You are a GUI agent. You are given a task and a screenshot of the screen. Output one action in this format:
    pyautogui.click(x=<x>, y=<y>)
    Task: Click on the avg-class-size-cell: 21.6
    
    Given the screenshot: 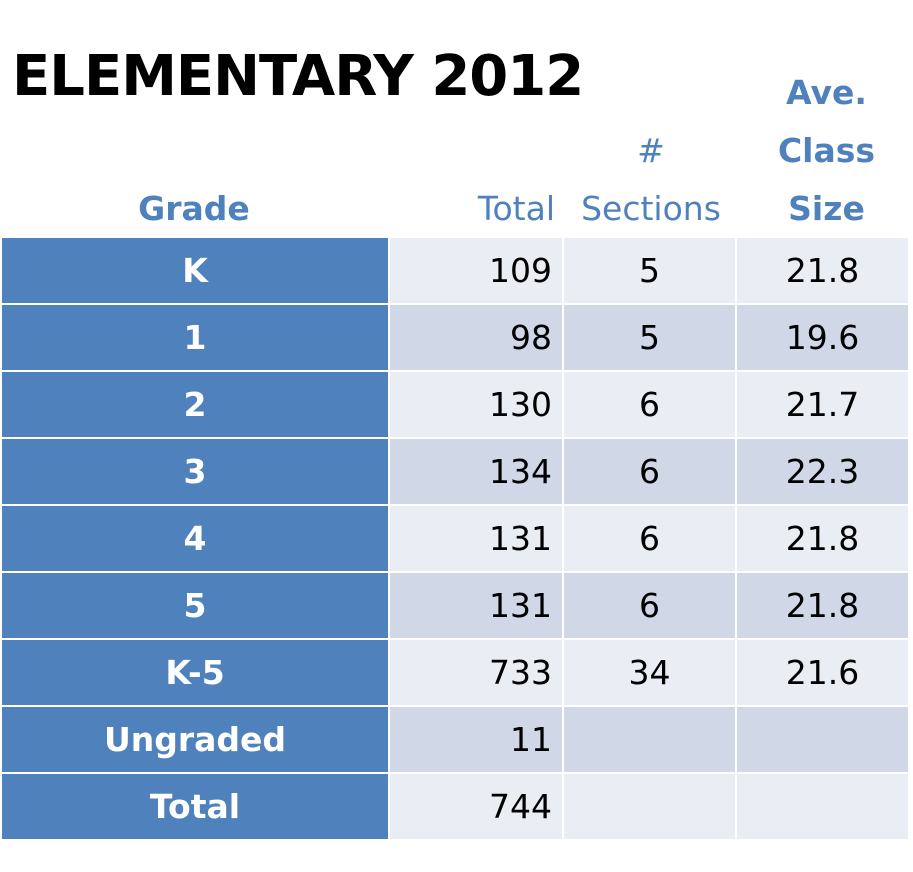 What is the action you would take?
    pyautogui.click(x=822, y=672)
    